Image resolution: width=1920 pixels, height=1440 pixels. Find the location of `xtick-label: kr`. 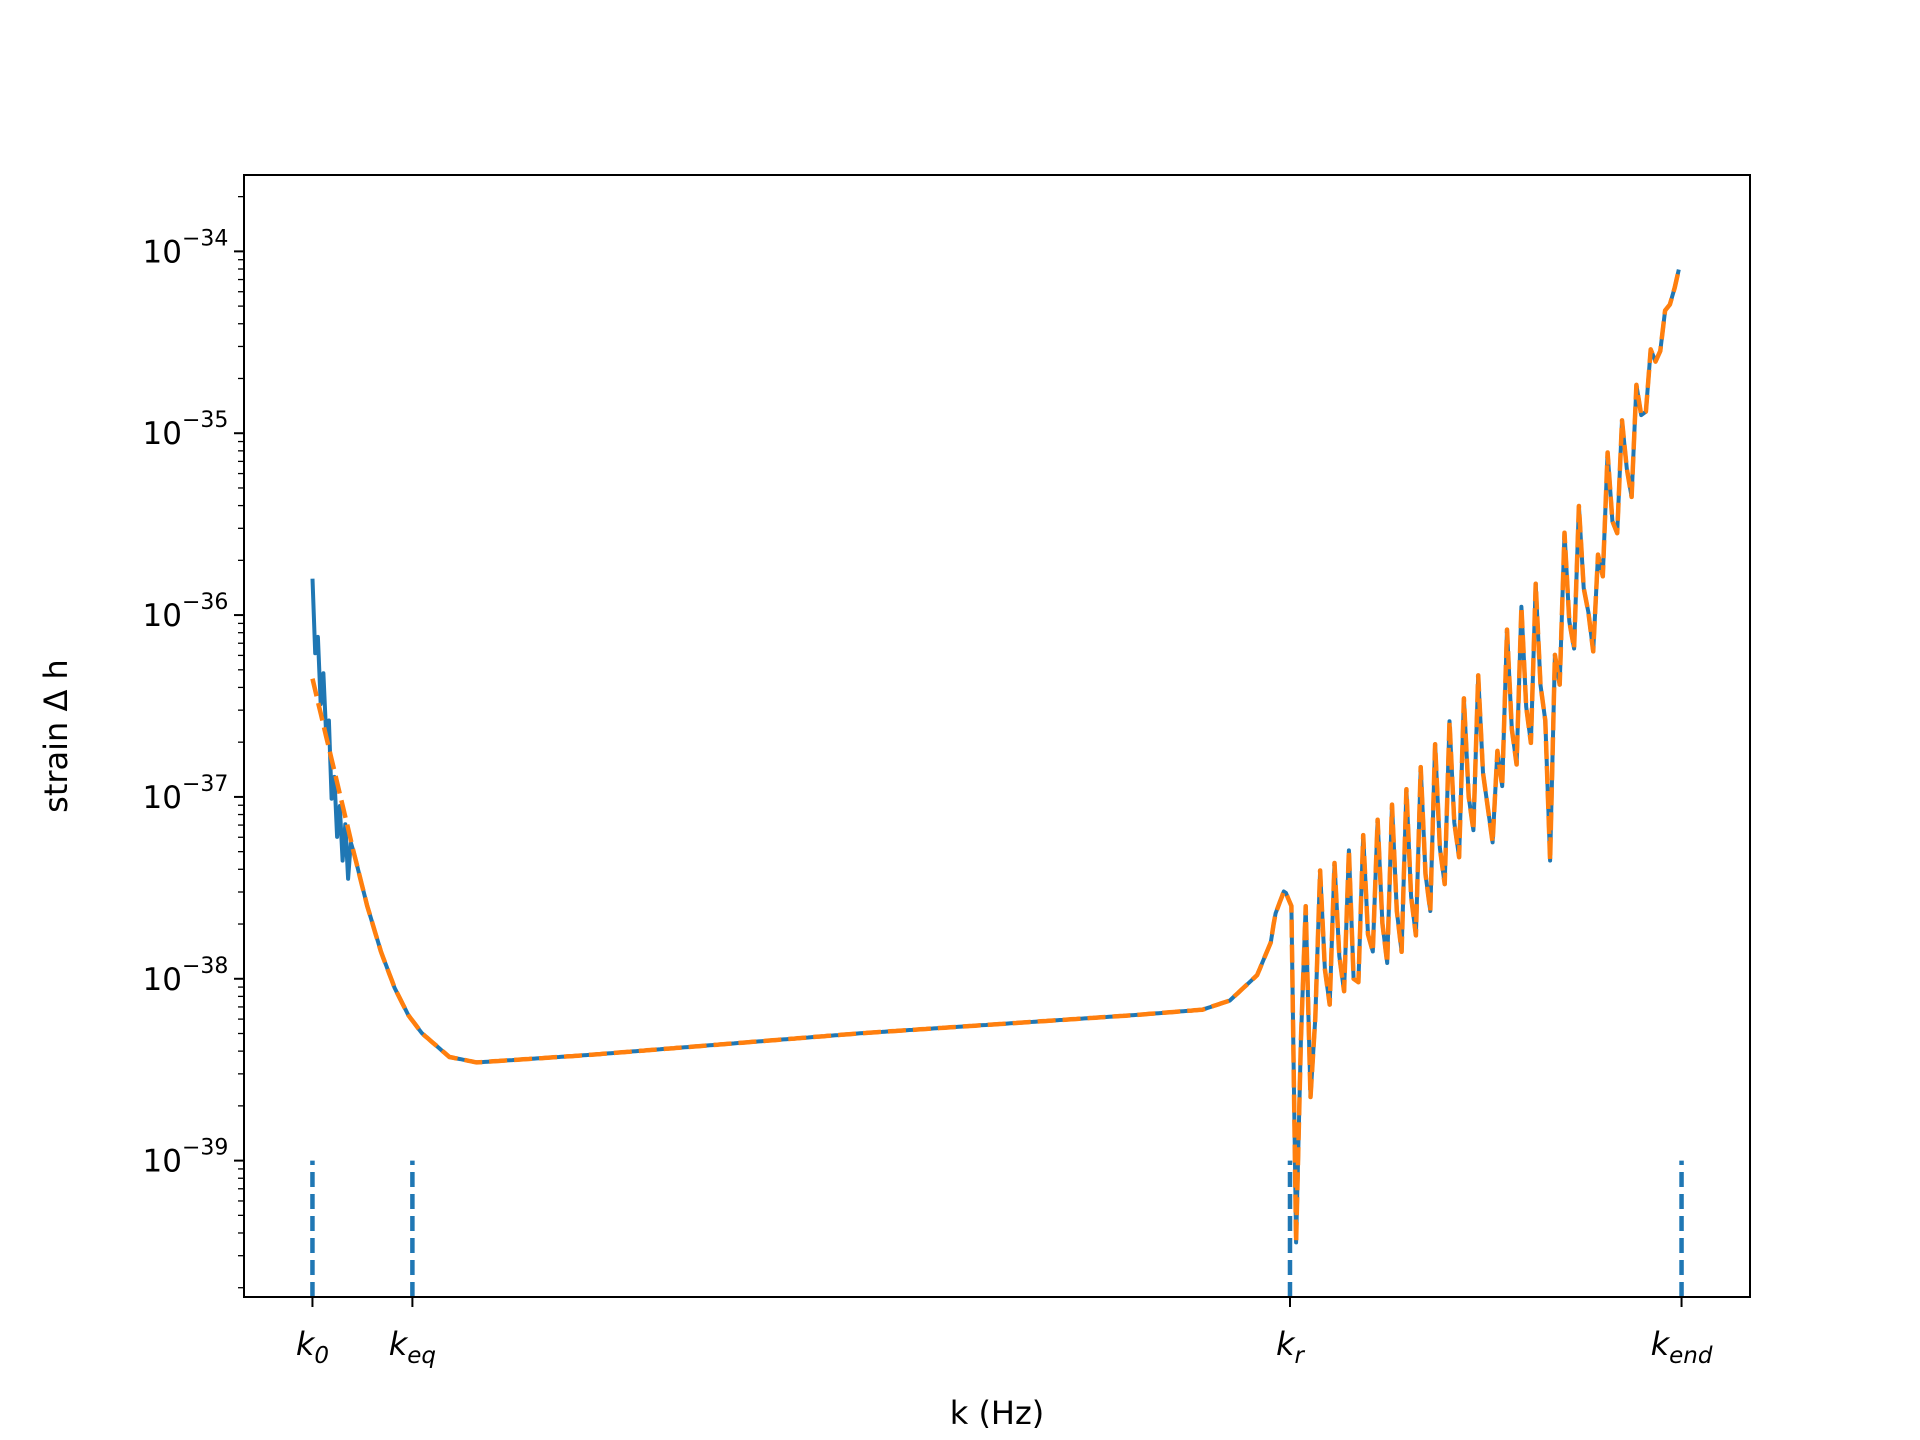

xtick-label: kr is located at coordinates (1291, 1347).